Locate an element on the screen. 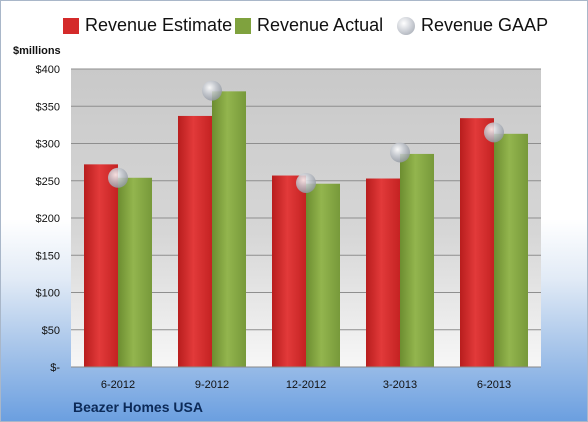  legend-item-gaap: Revenue GAAP is located at coordinates (472, 25).